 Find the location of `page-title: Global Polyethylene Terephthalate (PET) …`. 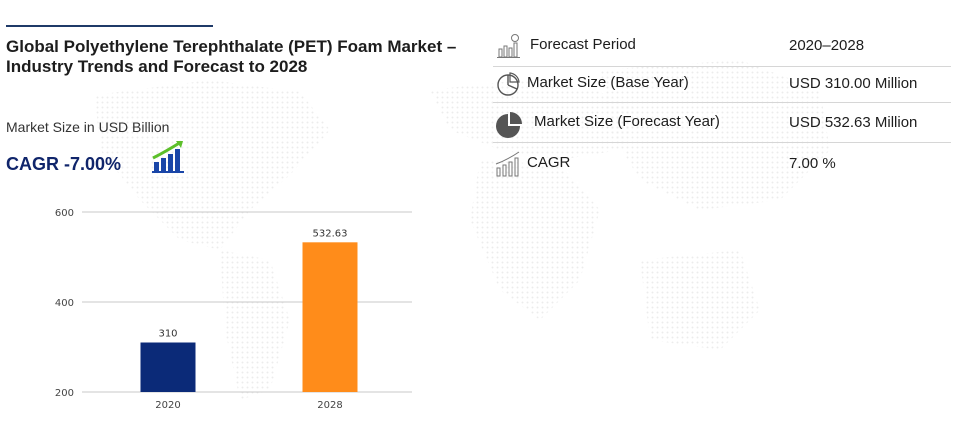

page-title: Global Polyethylene Terephthalate (PET) … is located at coordinates (231, 56).